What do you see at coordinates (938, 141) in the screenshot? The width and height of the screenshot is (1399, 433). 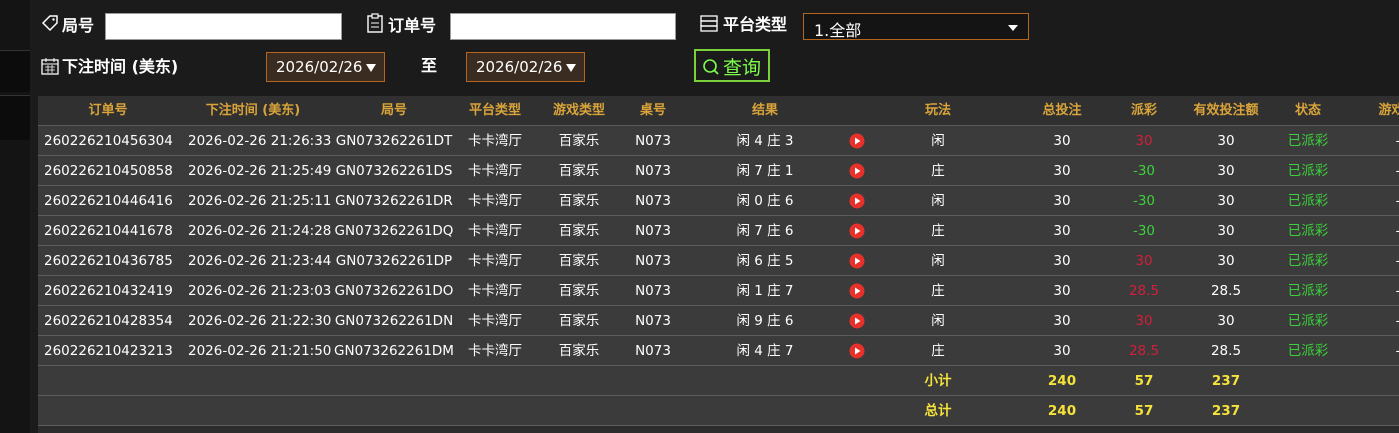 I see `table-cell: 闲` at bounding box center [938, 141].